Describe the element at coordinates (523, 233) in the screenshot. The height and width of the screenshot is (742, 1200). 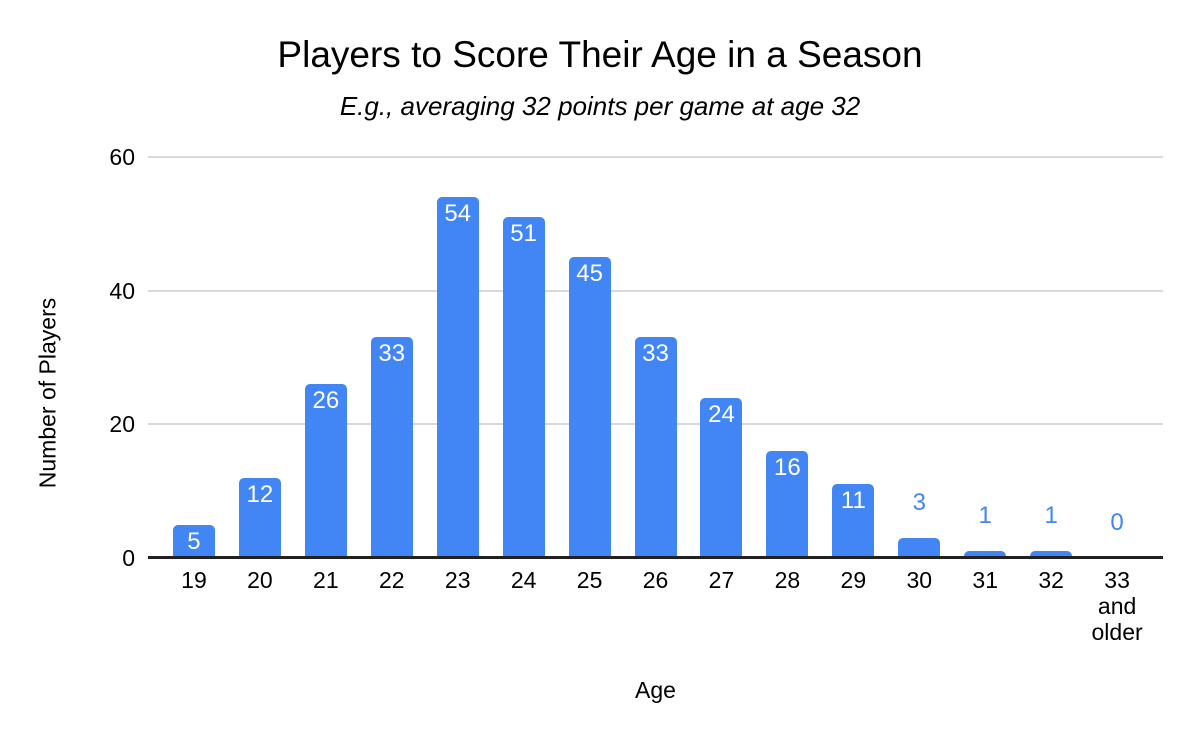
I see `bar-value-label: 51` at that location.